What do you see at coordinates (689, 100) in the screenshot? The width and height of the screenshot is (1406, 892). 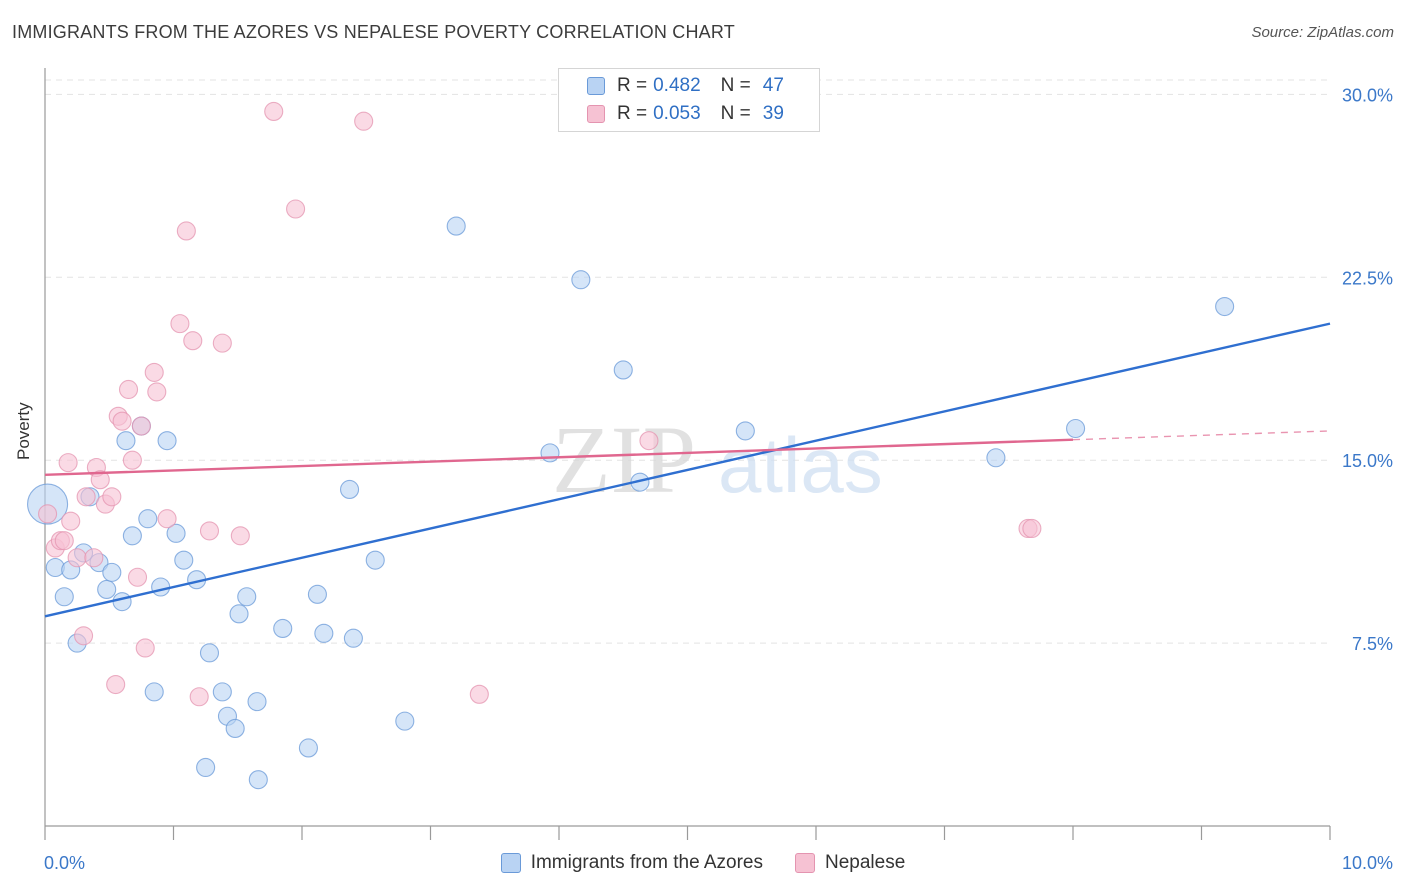 I see `stats-legend: R = 0.482 N = 47 R = 0.053 N = 39` at bounding box center [689, 100].